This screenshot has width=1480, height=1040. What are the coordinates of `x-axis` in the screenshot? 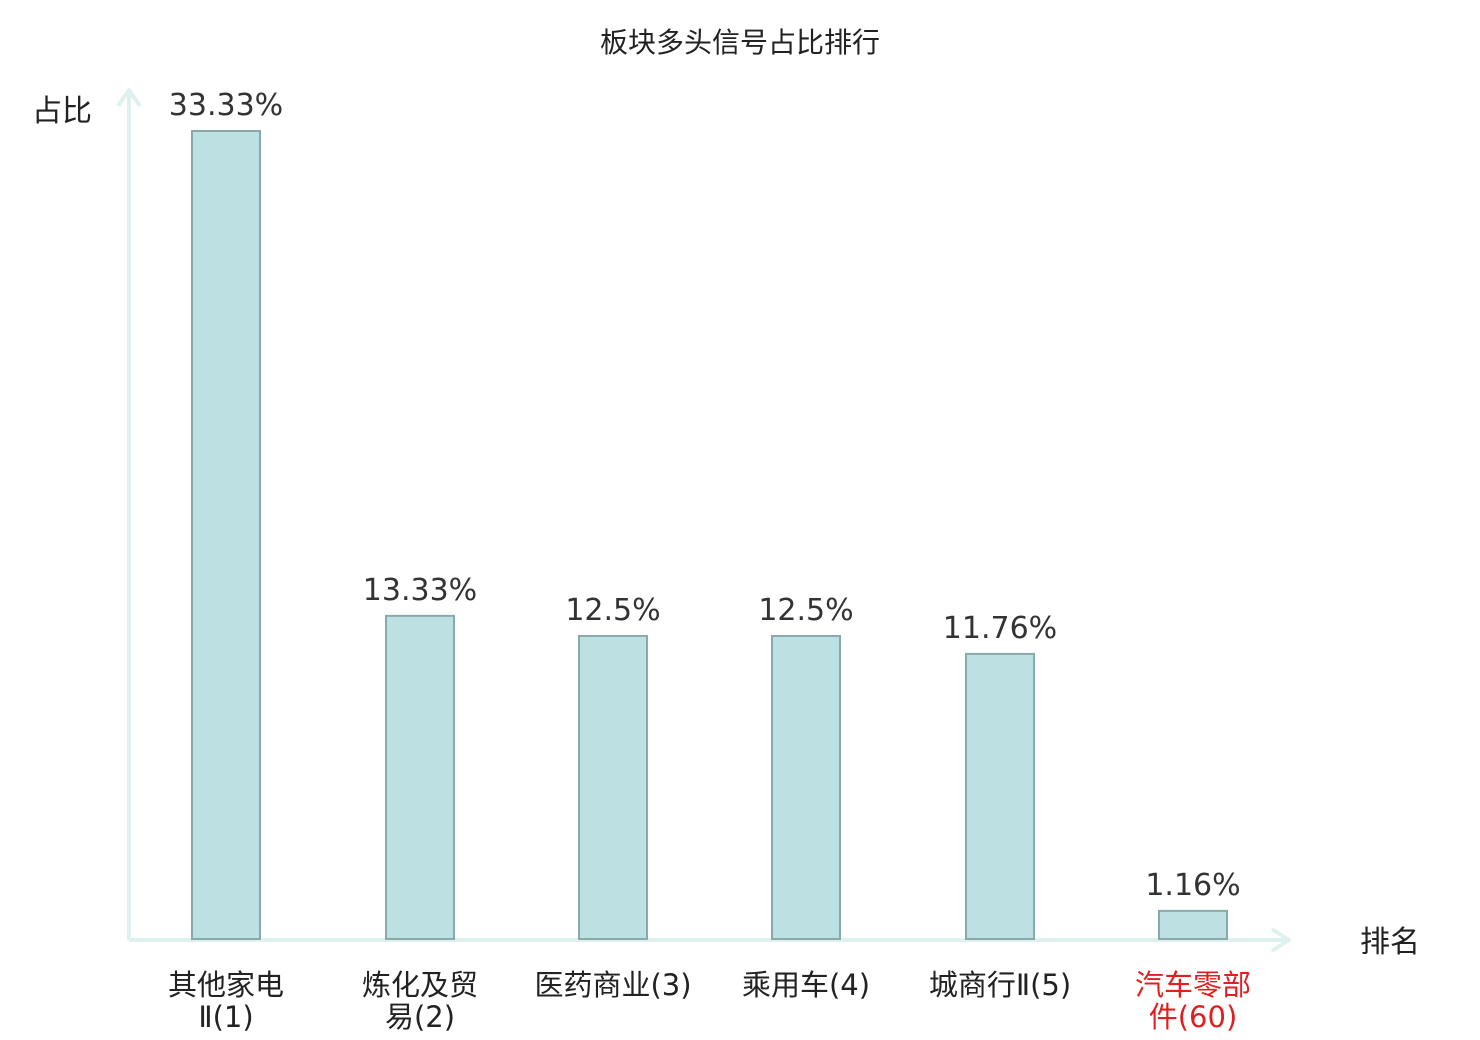 It's located at (710, 940).